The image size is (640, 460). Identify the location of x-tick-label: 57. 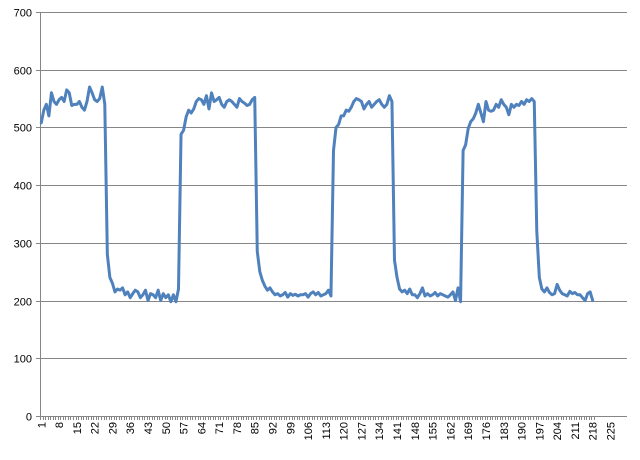
(185, 428).